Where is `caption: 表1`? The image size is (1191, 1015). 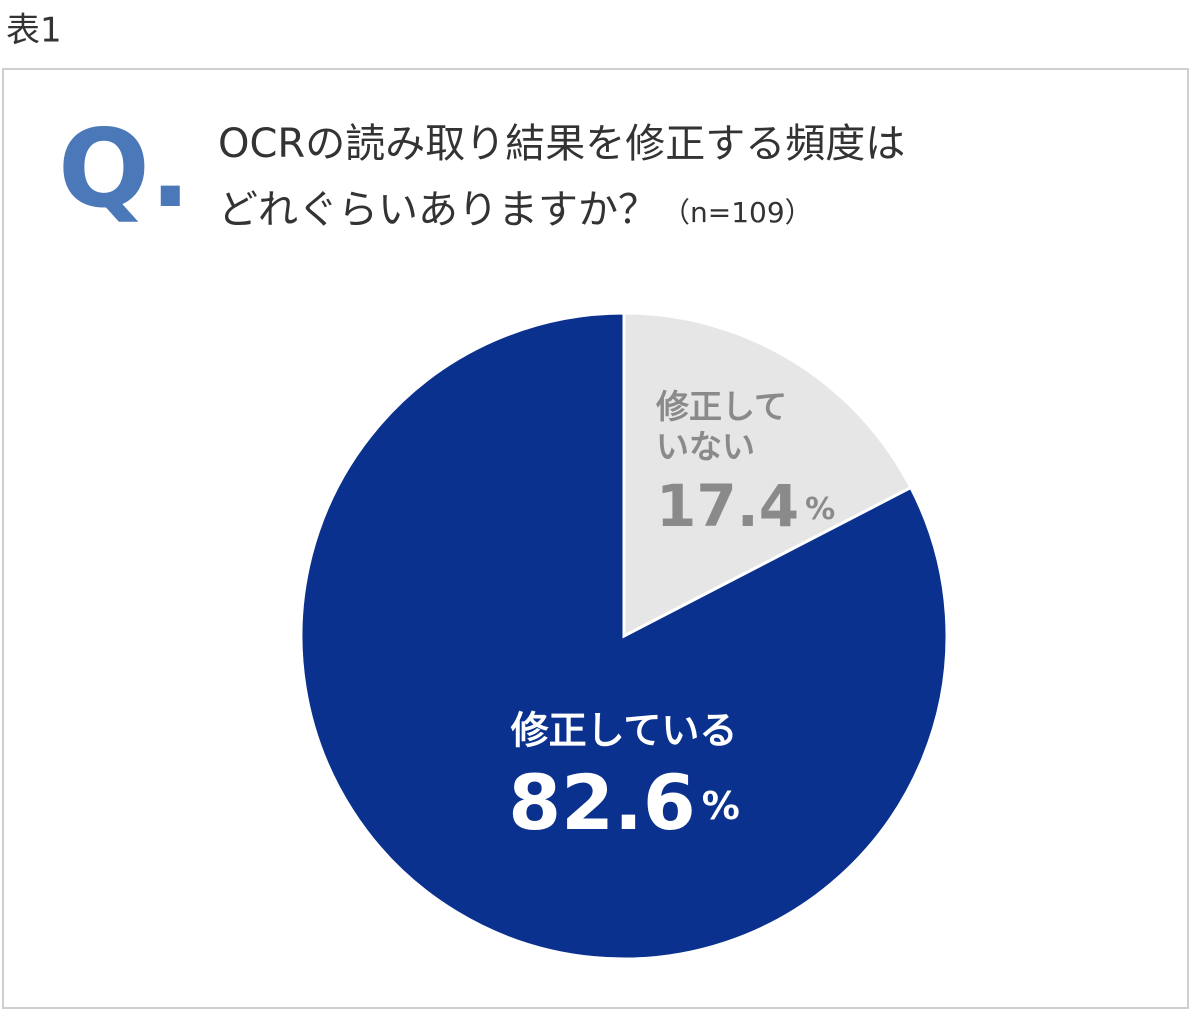 caption: 表1 is located at coordinates (34, 31).